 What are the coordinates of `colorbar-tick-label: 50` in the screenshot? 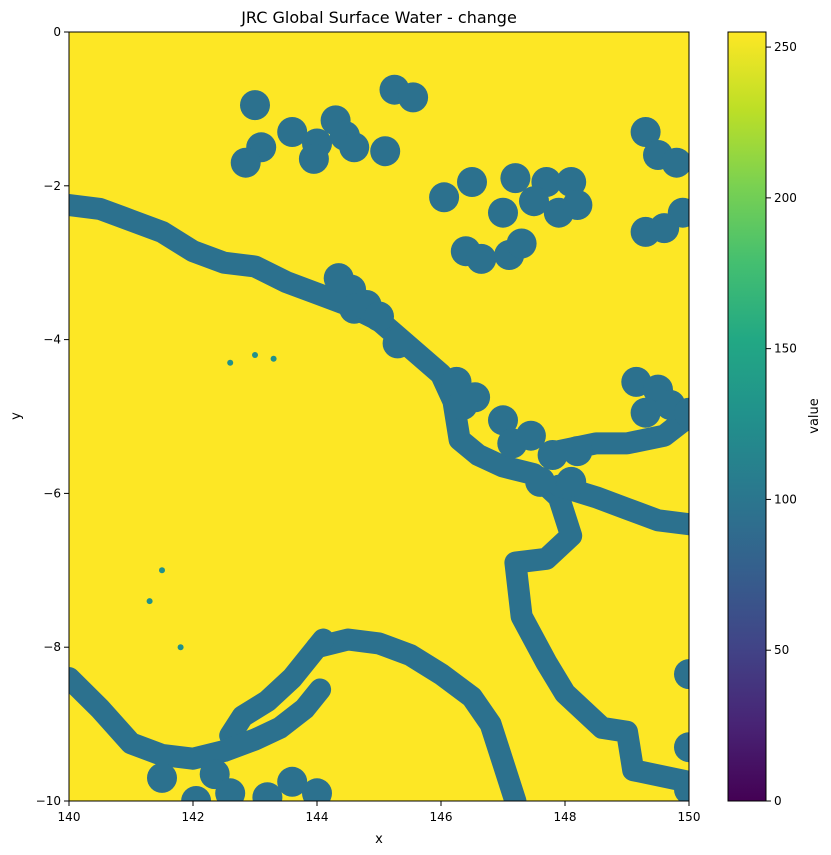 It's located at (781, 650).